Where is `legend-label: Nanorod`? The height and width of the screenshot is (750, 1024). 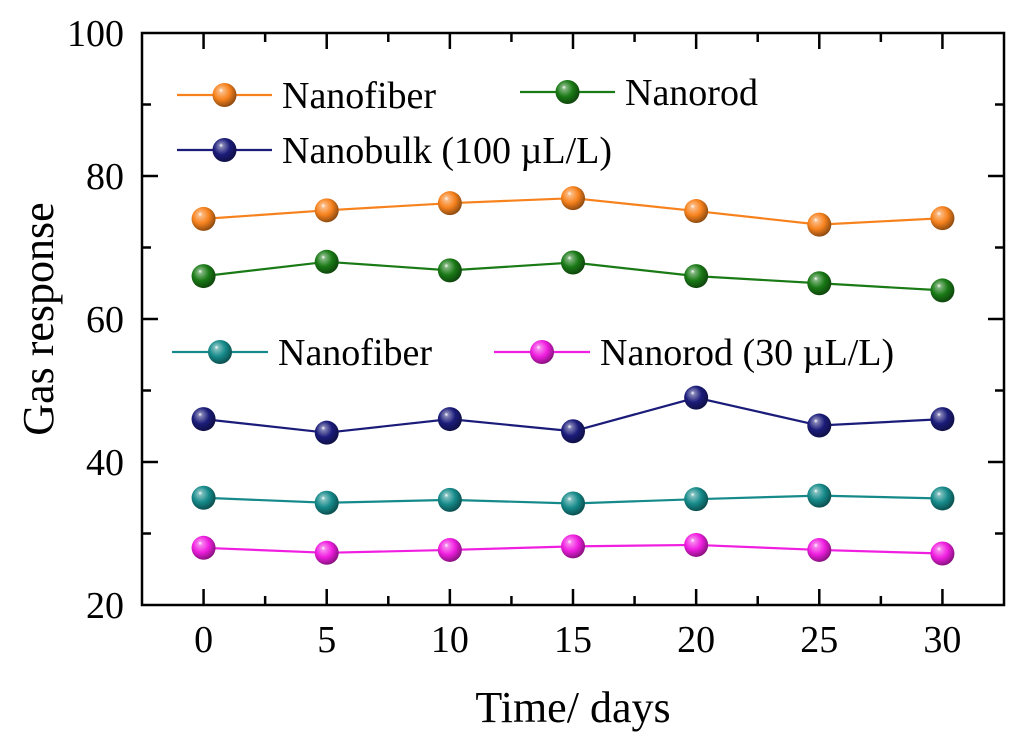
legend-label: Nanorod is located at coordinates (691, 93).